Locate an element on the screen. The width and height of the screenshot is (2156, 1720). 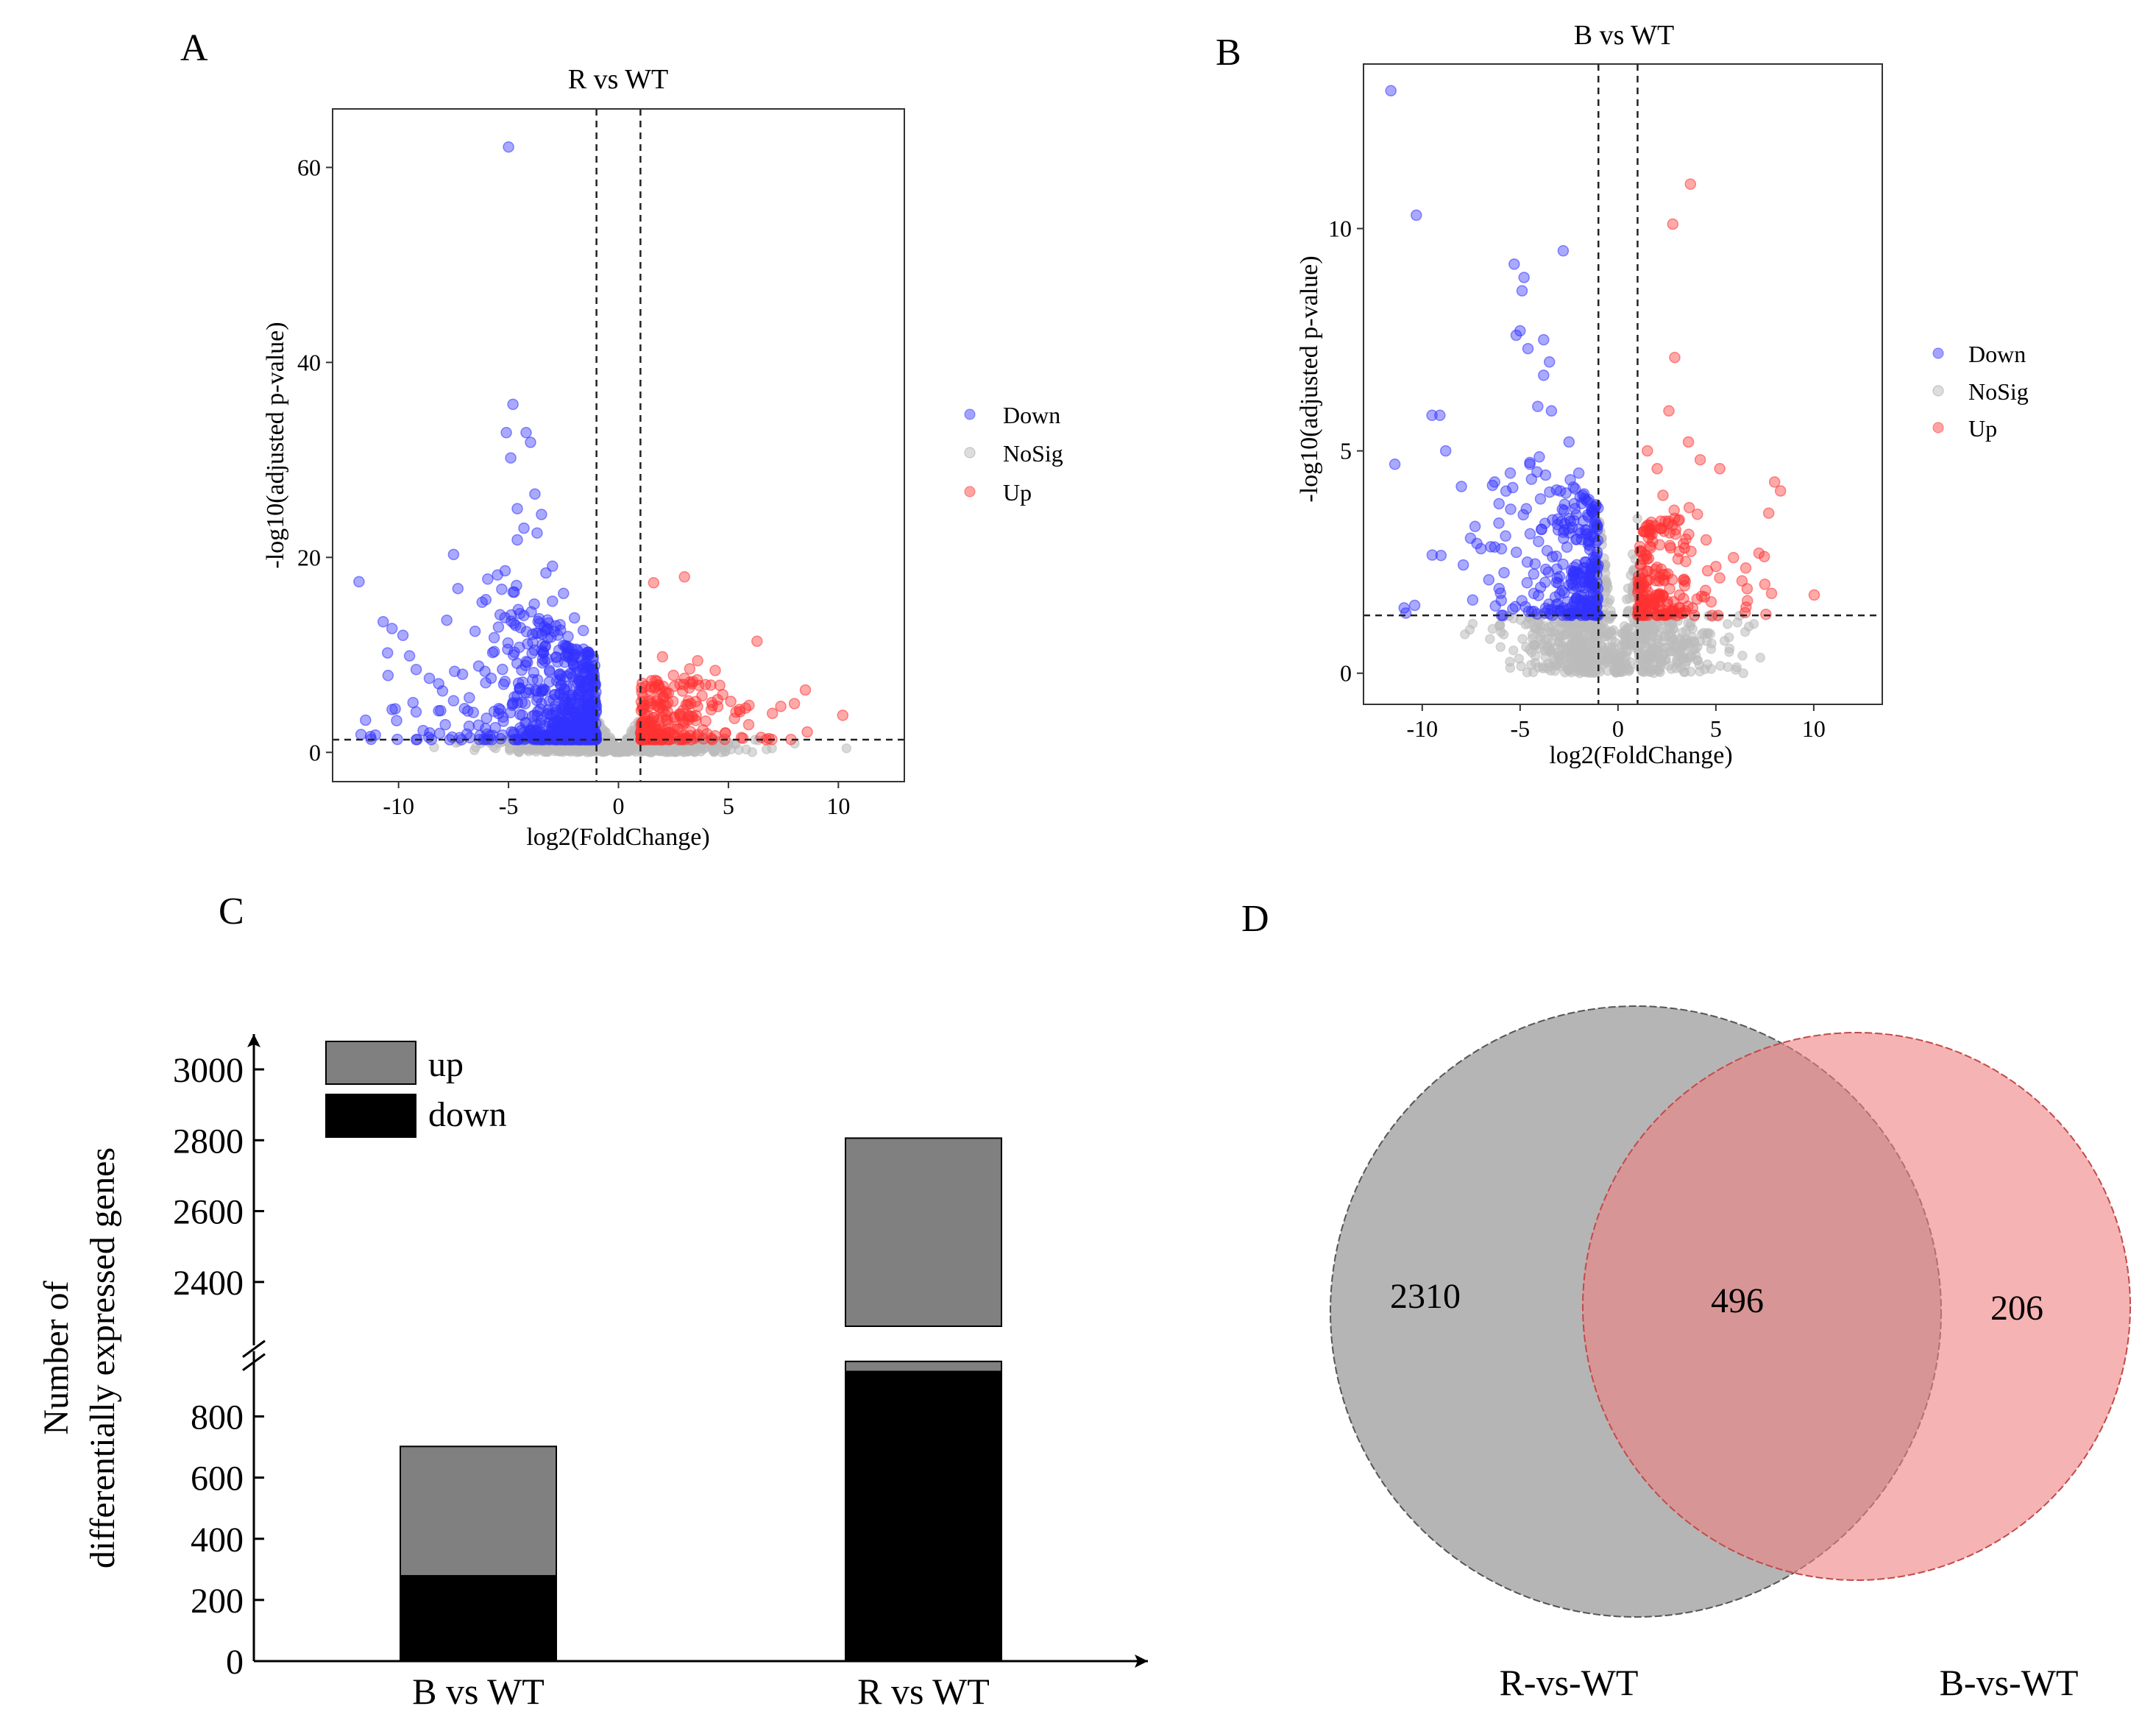
y-tick-label: 5 is located at coordinates (1346, 451).